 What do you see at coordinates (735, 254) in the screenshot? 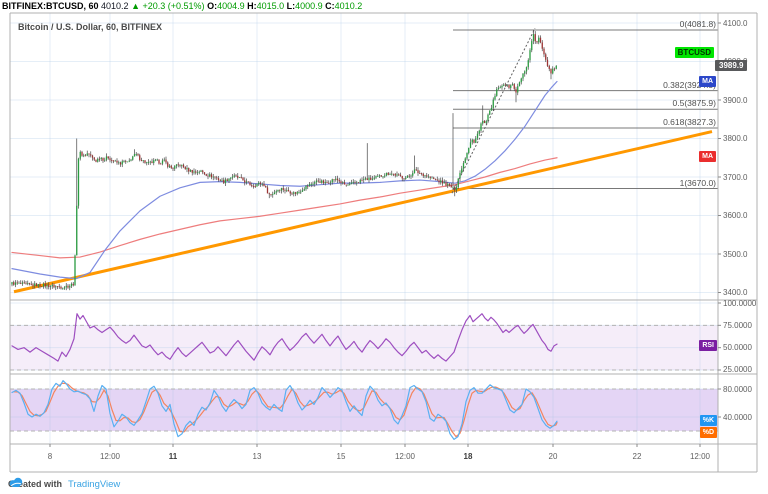
I see `price-axis-label: 3500.0` at bounding box center [735, 254].